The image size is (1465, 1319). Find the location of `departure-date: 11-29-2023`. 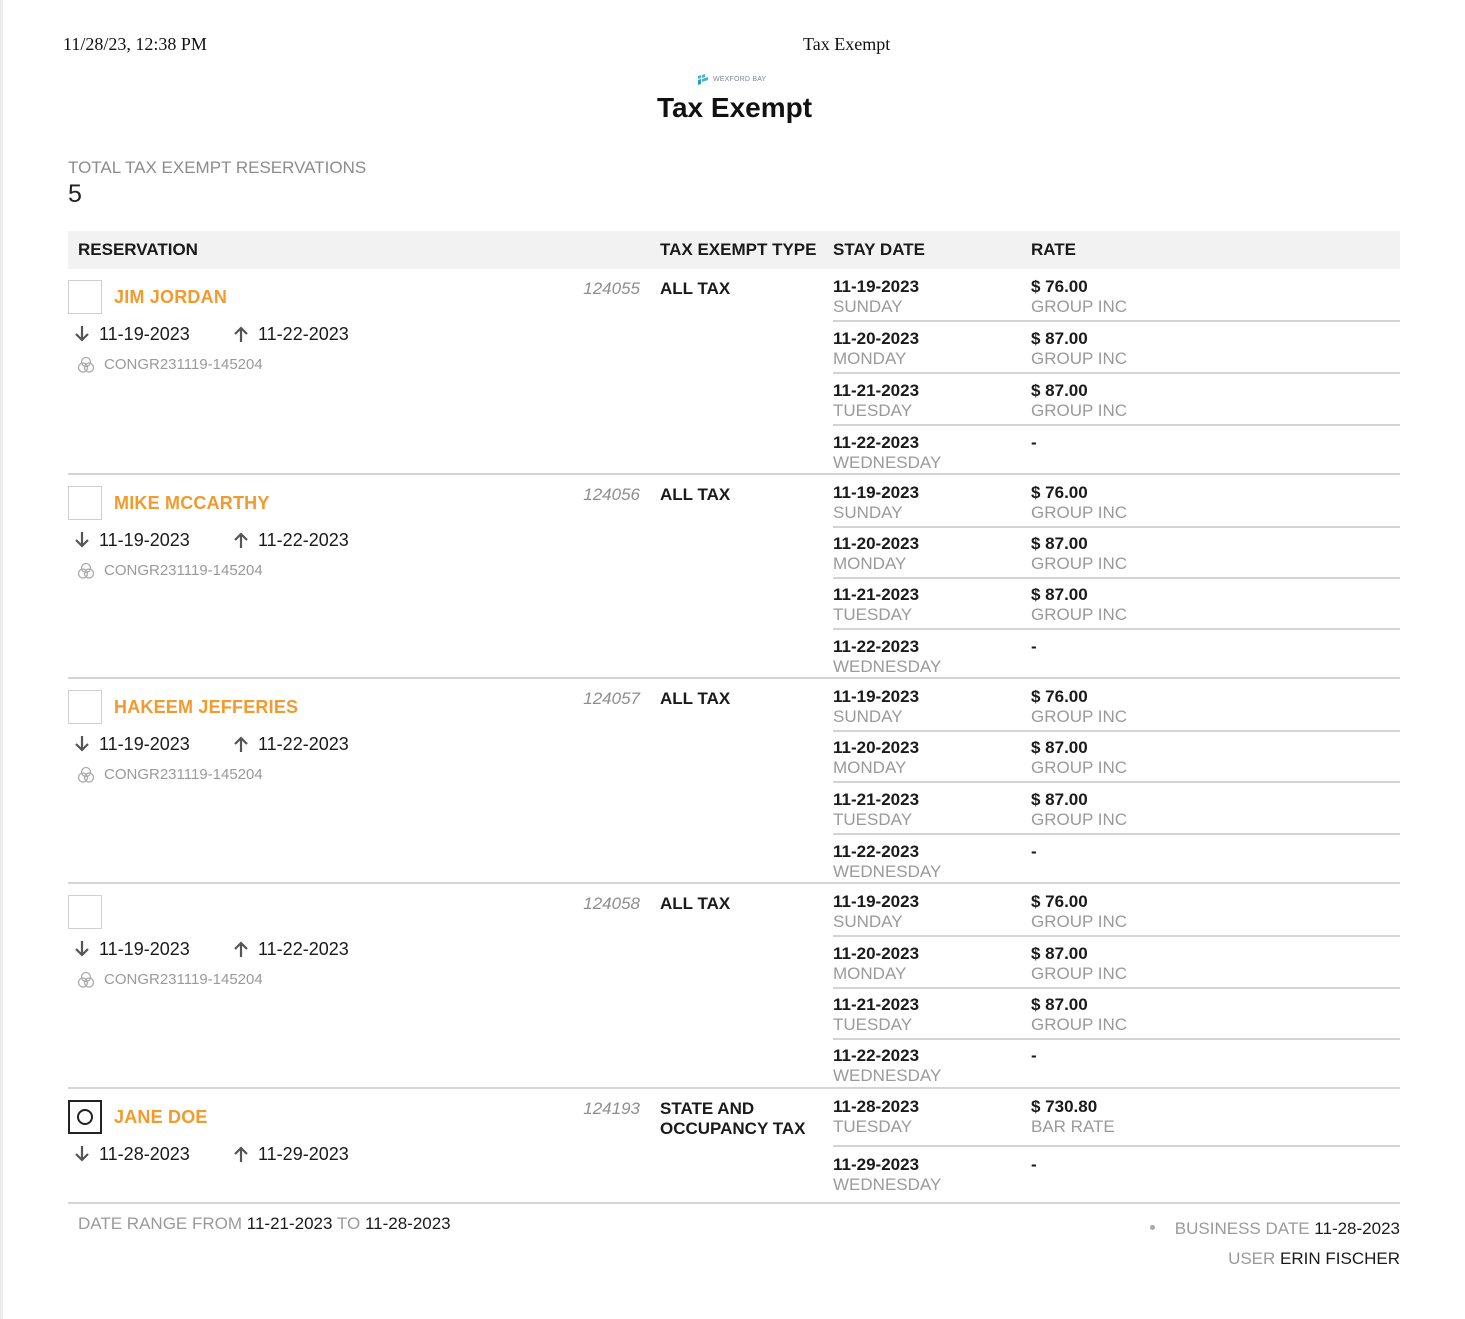

departure-date: 11-29-2023 is located at coordinates (303, 1154).